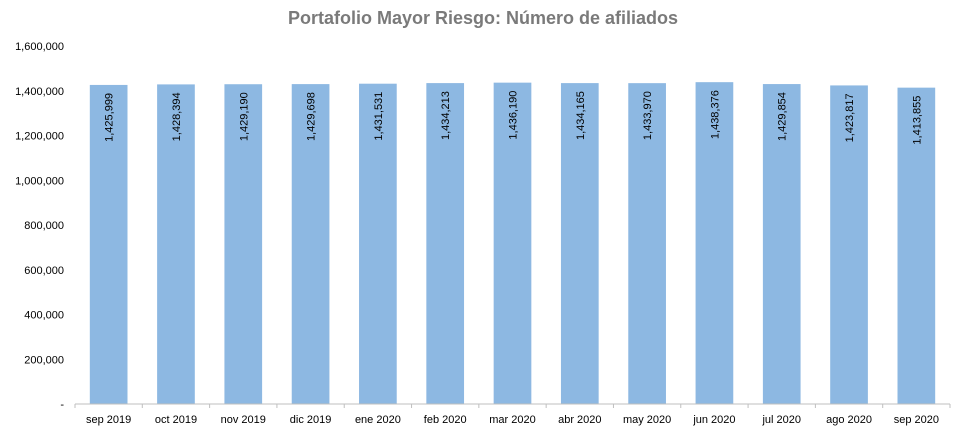 The height and width of the screenshot is (431, 966). I want to click on data-label: 1,425,999, so click(110, 117).